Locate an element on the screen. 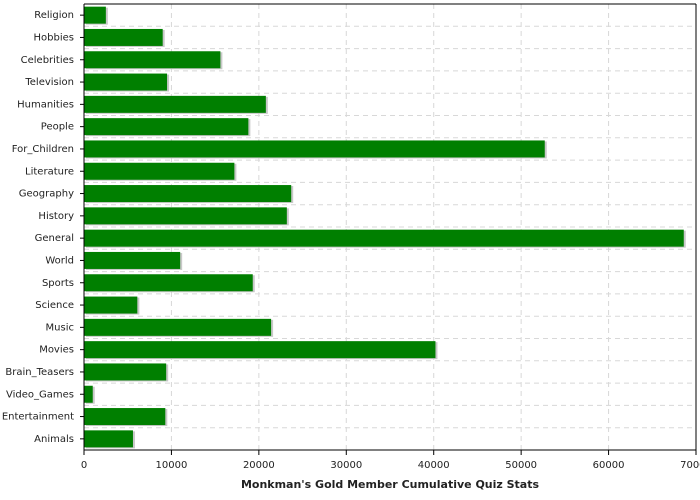 This screenshot has height=500, width=700. x-tick-label: 10000 is located at coordinates (172, 465).